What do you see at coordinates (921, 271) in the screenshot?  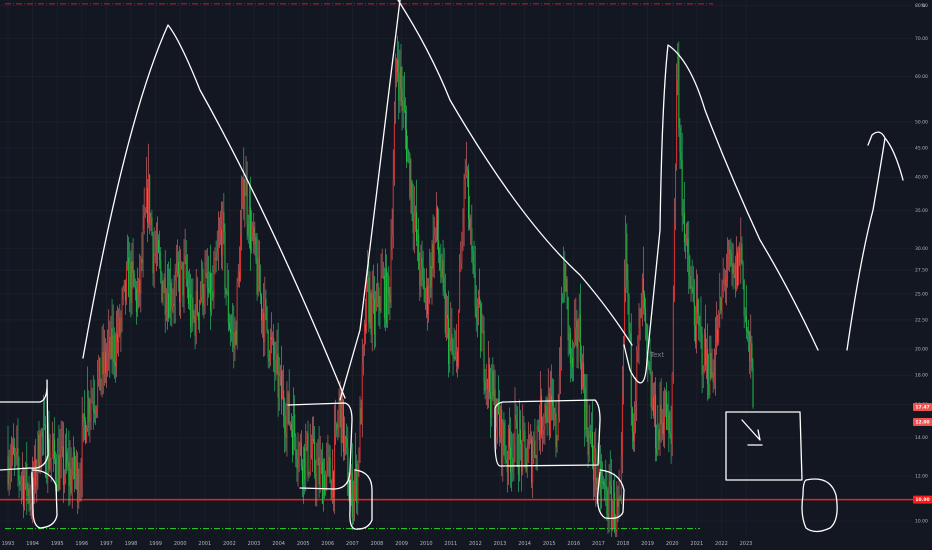 I see `y-tick-label: 27.50` at bounding box center [921, 271].